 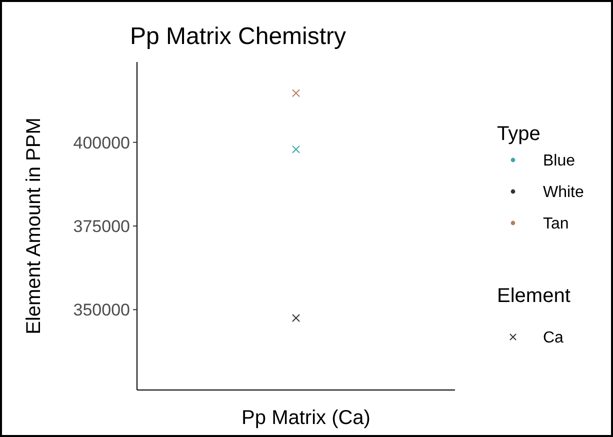 What do you see at coordinates (238, 36) in the screenshot?
I see `chart-title: Pp Matrix Chemistry` at bounding box center [238, 36].